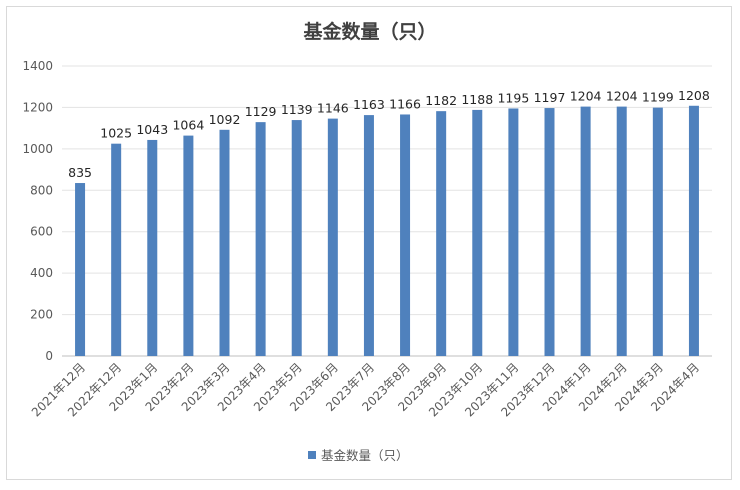 This screenshot has height=490, width=740. I want to click on y-tick-label: 800, so click(41, 190).